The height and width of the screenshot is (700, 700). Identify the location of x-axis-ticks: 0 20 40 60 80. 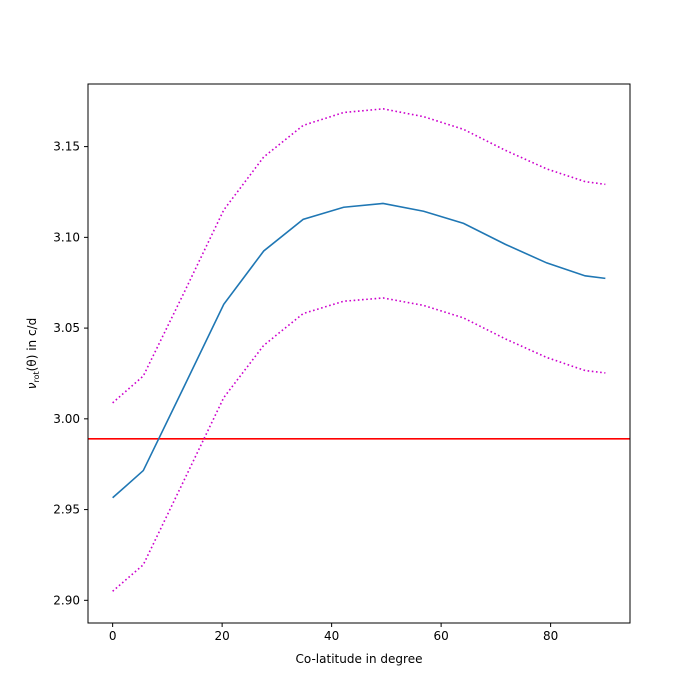
(333, 633).